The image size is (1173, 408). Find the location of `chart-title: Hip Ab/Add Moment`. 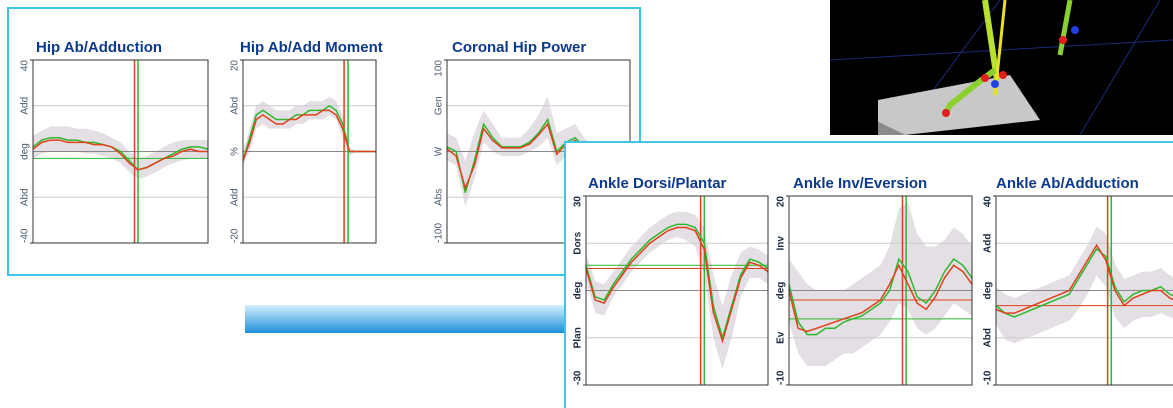

chart-title: Hip Ab/Add Moment is located at coordinates (311, 47).